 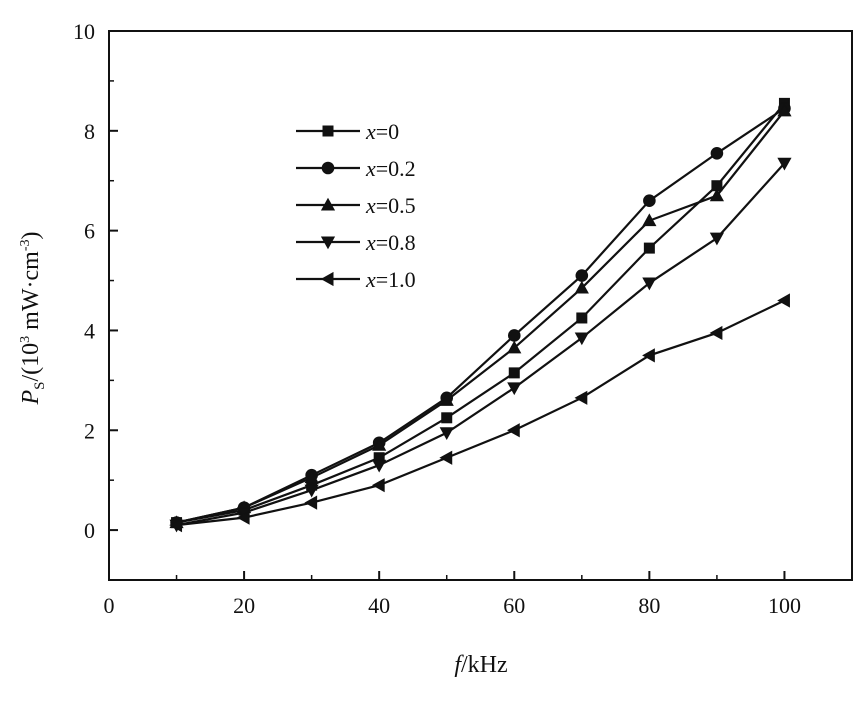 I want to click on x-tick-label: 100, so click(x=784, y=605).